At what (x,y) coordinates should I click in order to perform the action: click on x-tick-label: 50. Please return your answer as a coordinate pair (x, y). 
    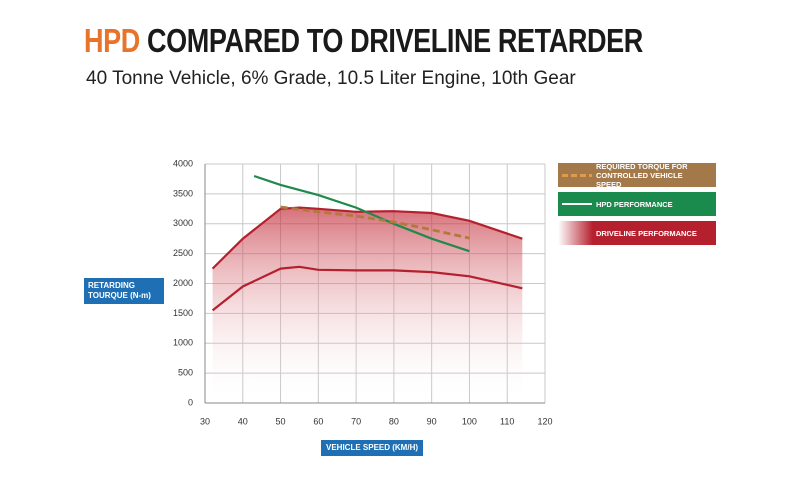
    Looking at the image, I should click on (281, 421).